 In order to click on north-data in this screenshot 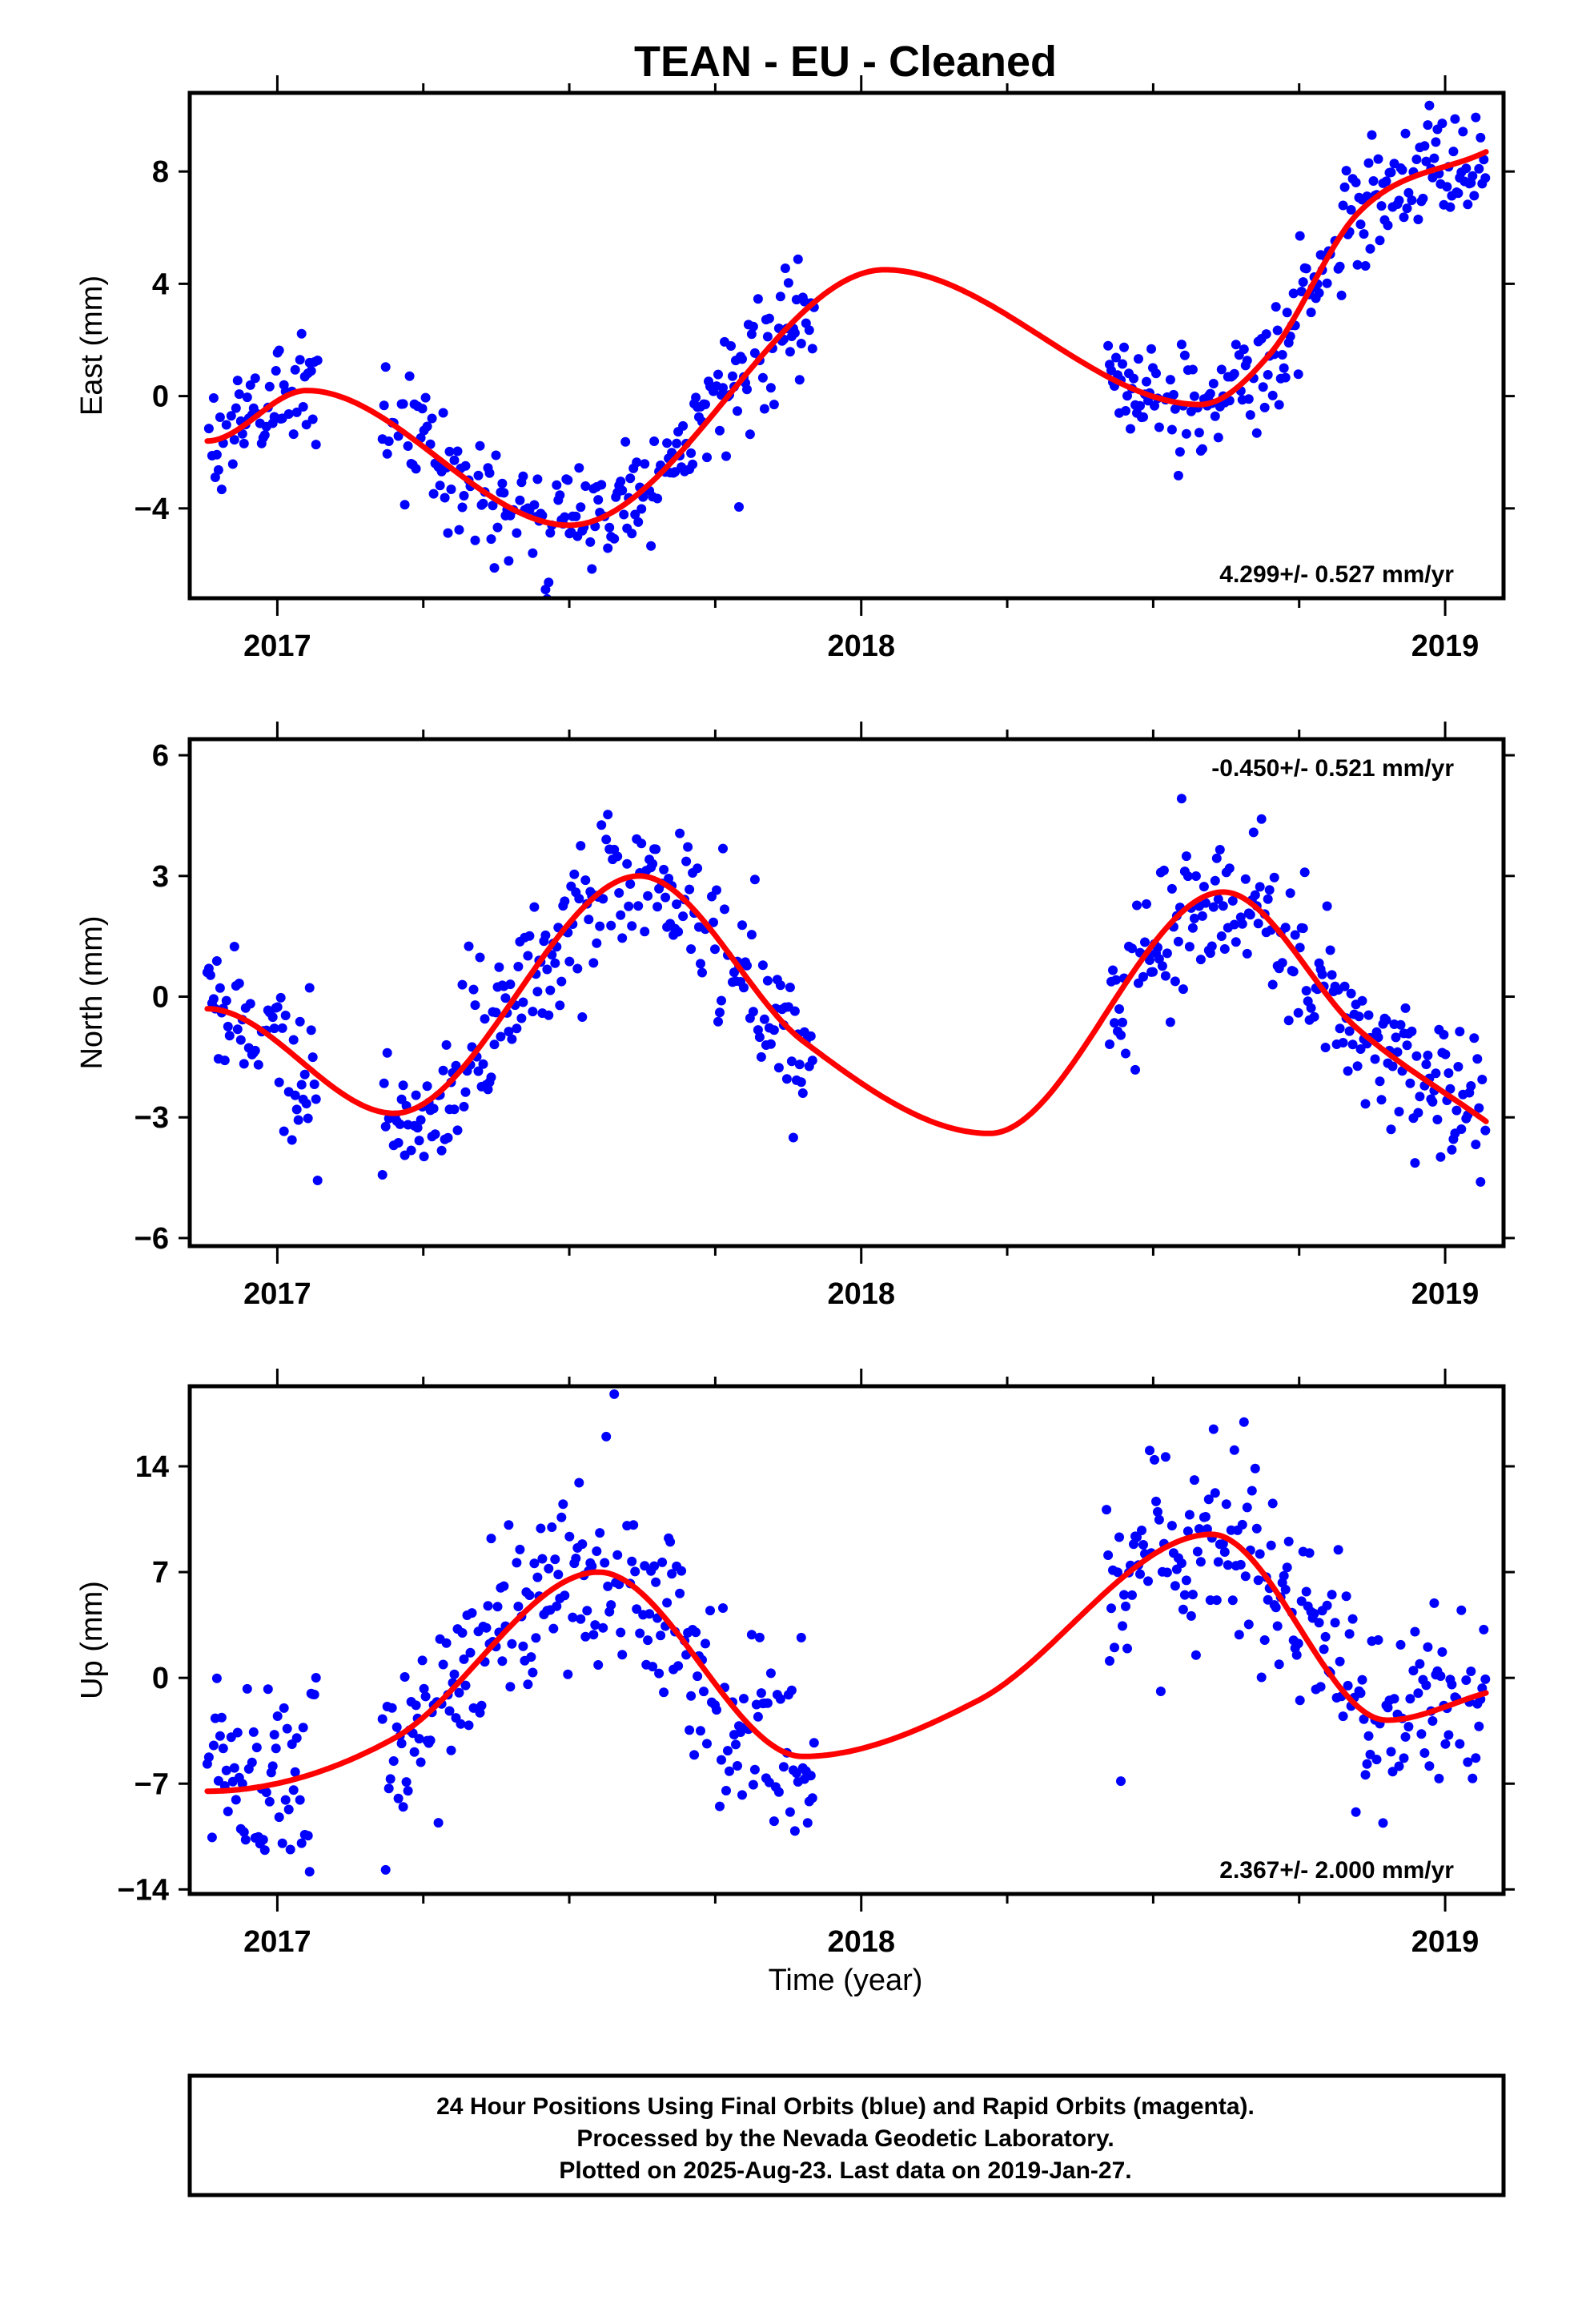, I will do `click(847, 990)`.